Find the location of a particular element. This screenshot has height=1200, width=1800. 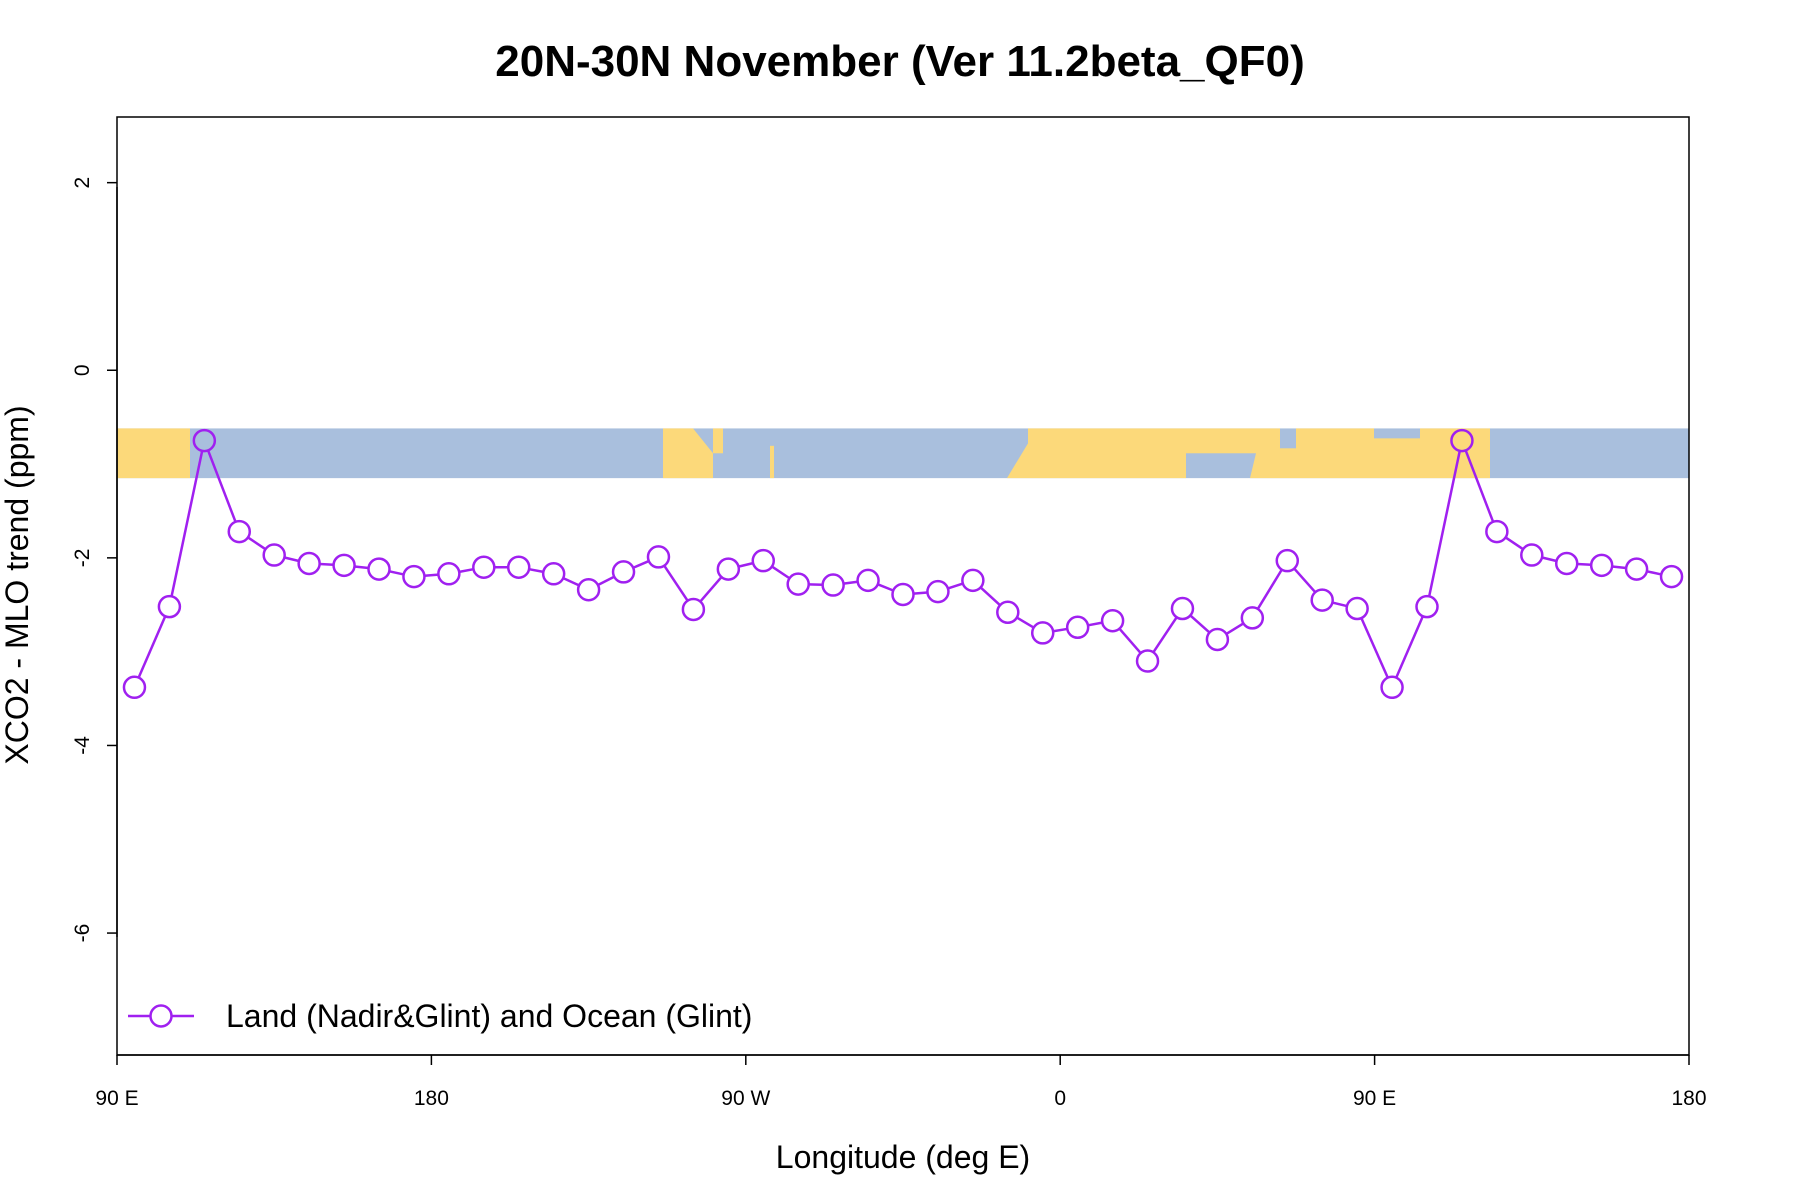

y-tick-label: 2 is located at coordinates (82, 183).